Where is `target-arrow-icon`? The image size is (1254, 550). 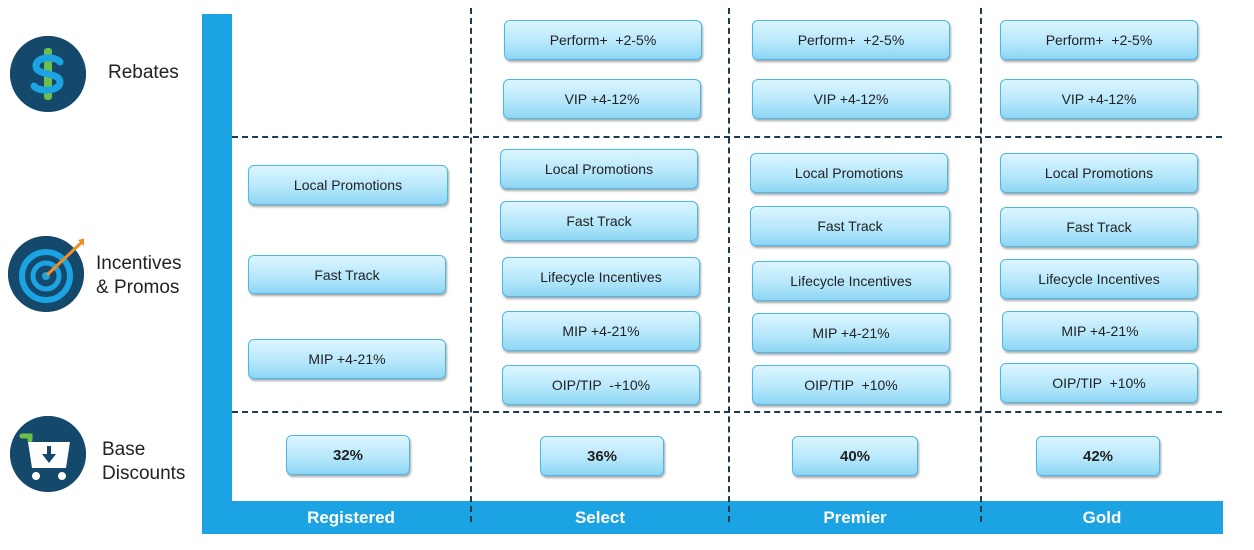
target-arrow-icon is located at coordinates (47, 274).